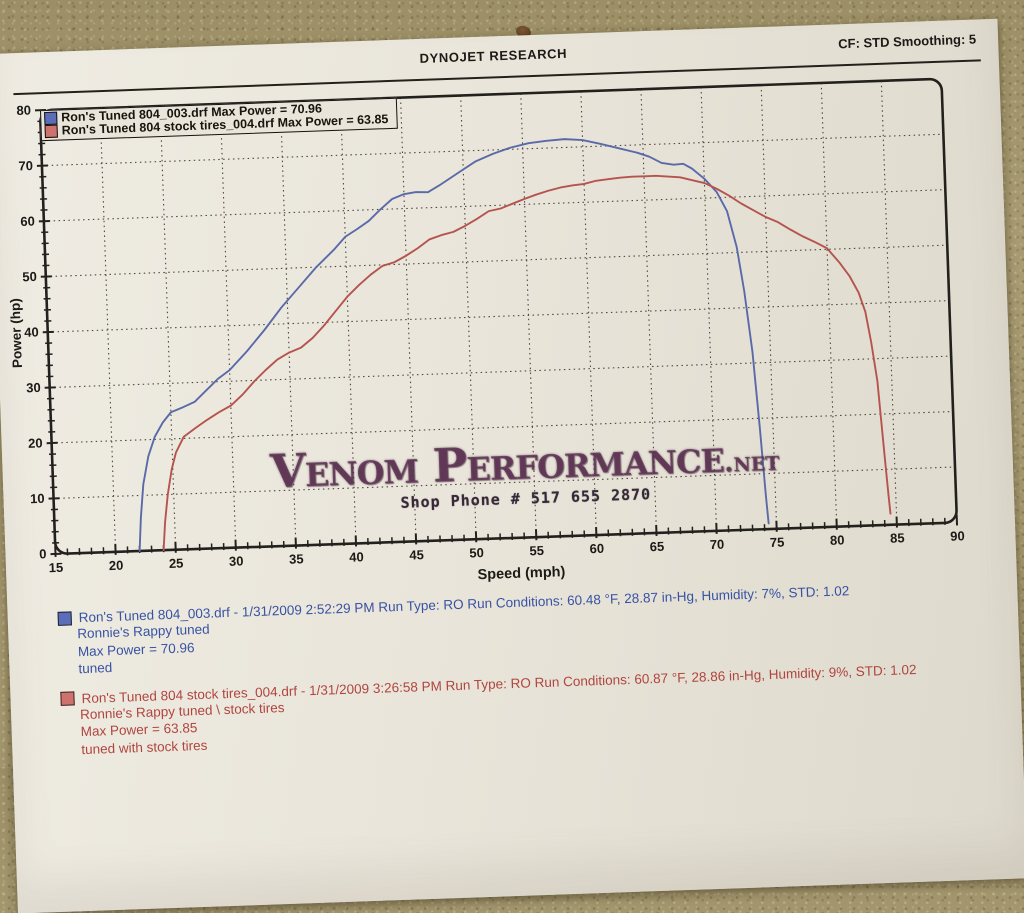 The image size is (1024, 913). Describe the element at coordinates (43, 553) in the screenshot. I see `svg-text: 0` at that location.